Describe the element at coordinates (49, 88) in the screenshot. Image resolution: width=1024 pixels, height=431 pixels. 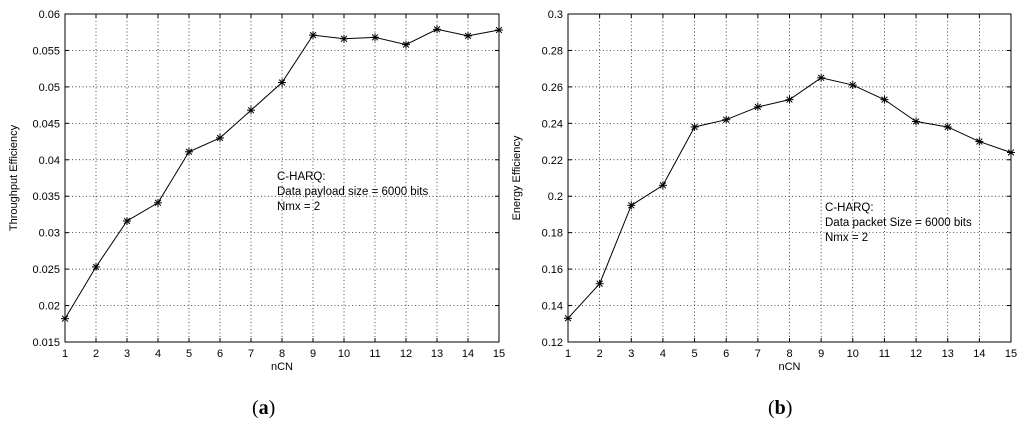
I see `y-tick-label: 0.05` at that location.